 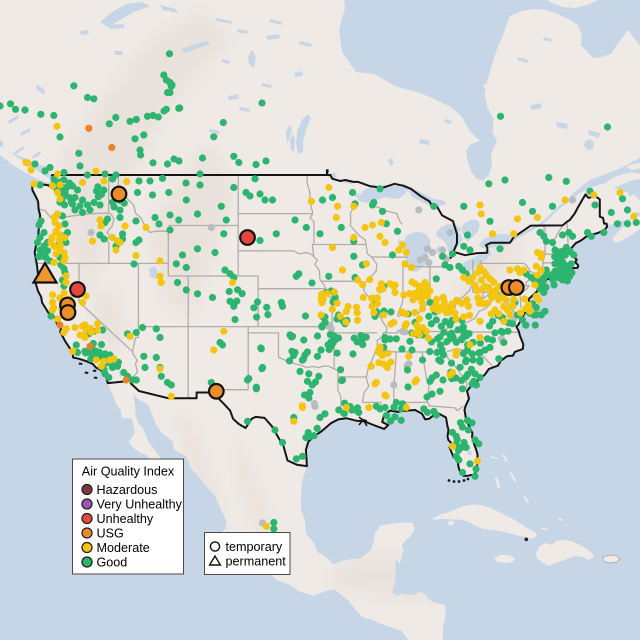 What do you see at coordinates (110, 534) in the screenshot?
I see `svg-text: USG` at bounding box center [110, 534].